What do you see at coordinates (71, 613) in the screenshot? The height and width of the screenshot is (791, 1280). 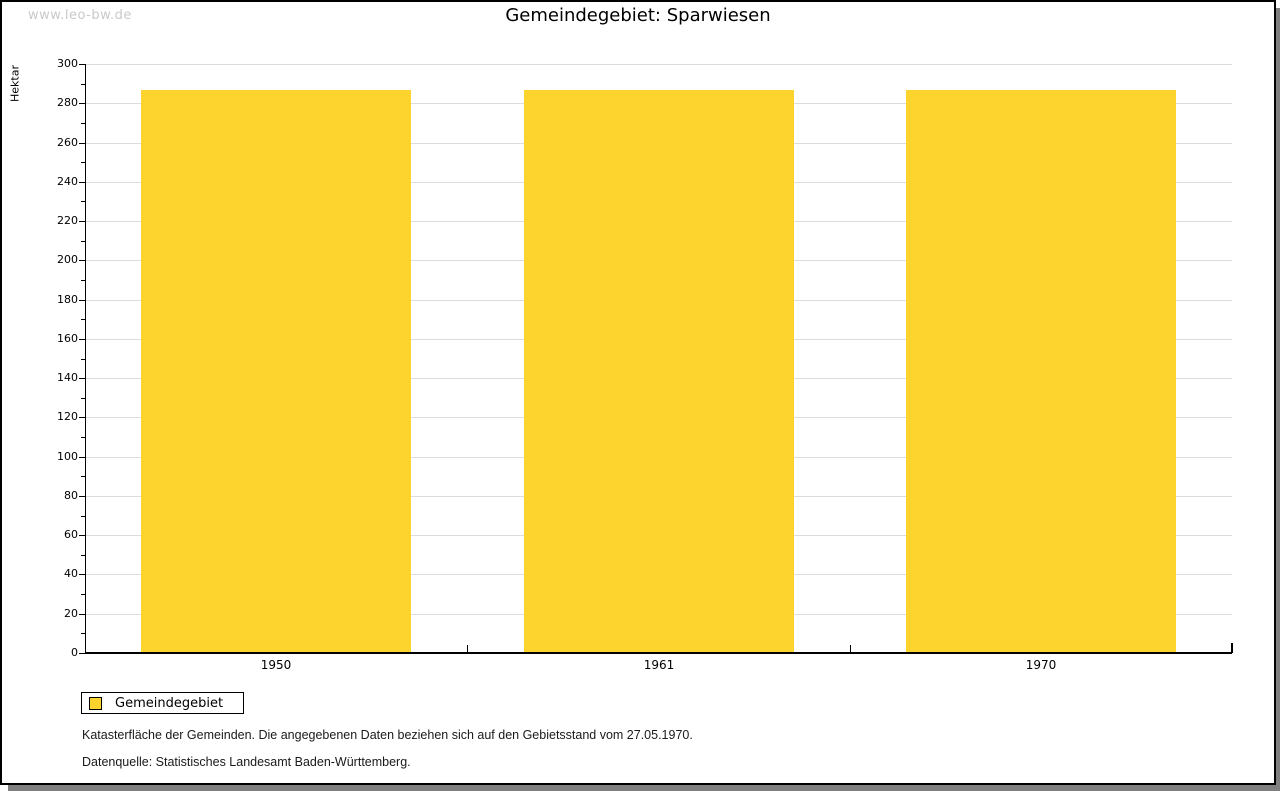 I see `y-tick-label: 20` at bounding box center [71, 613].